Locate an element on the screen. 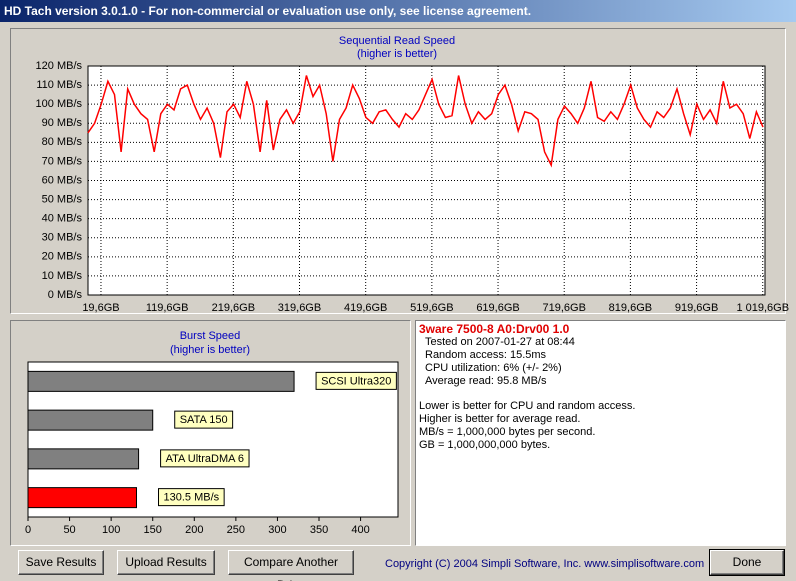 This screenshot has height=581, width=796. y-tick-label: 50 MB/s is located at coordinates (62, 199).